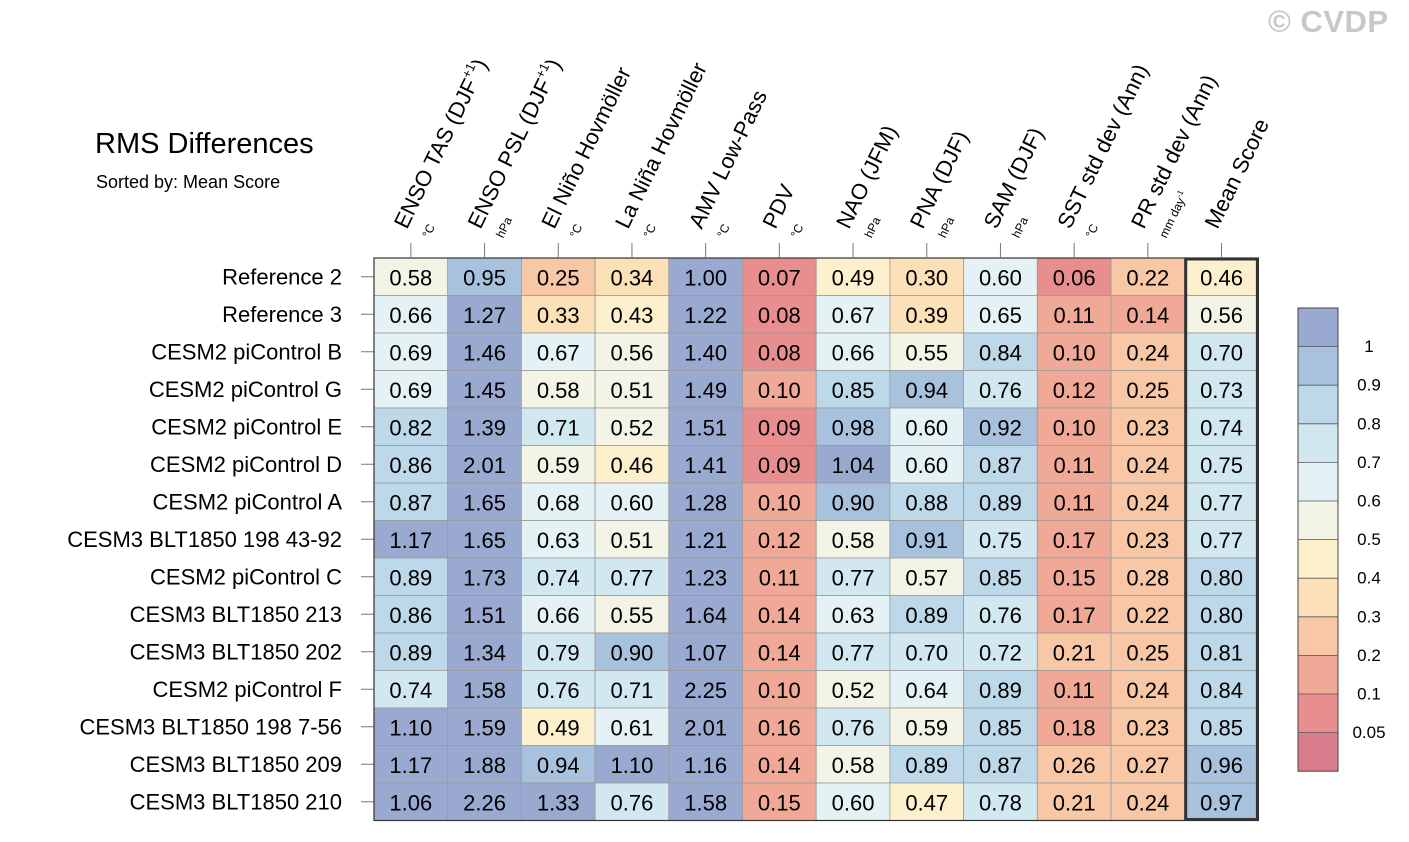  I want to click on column-header: SAM (DJF)hPa, so click(1013, 181).